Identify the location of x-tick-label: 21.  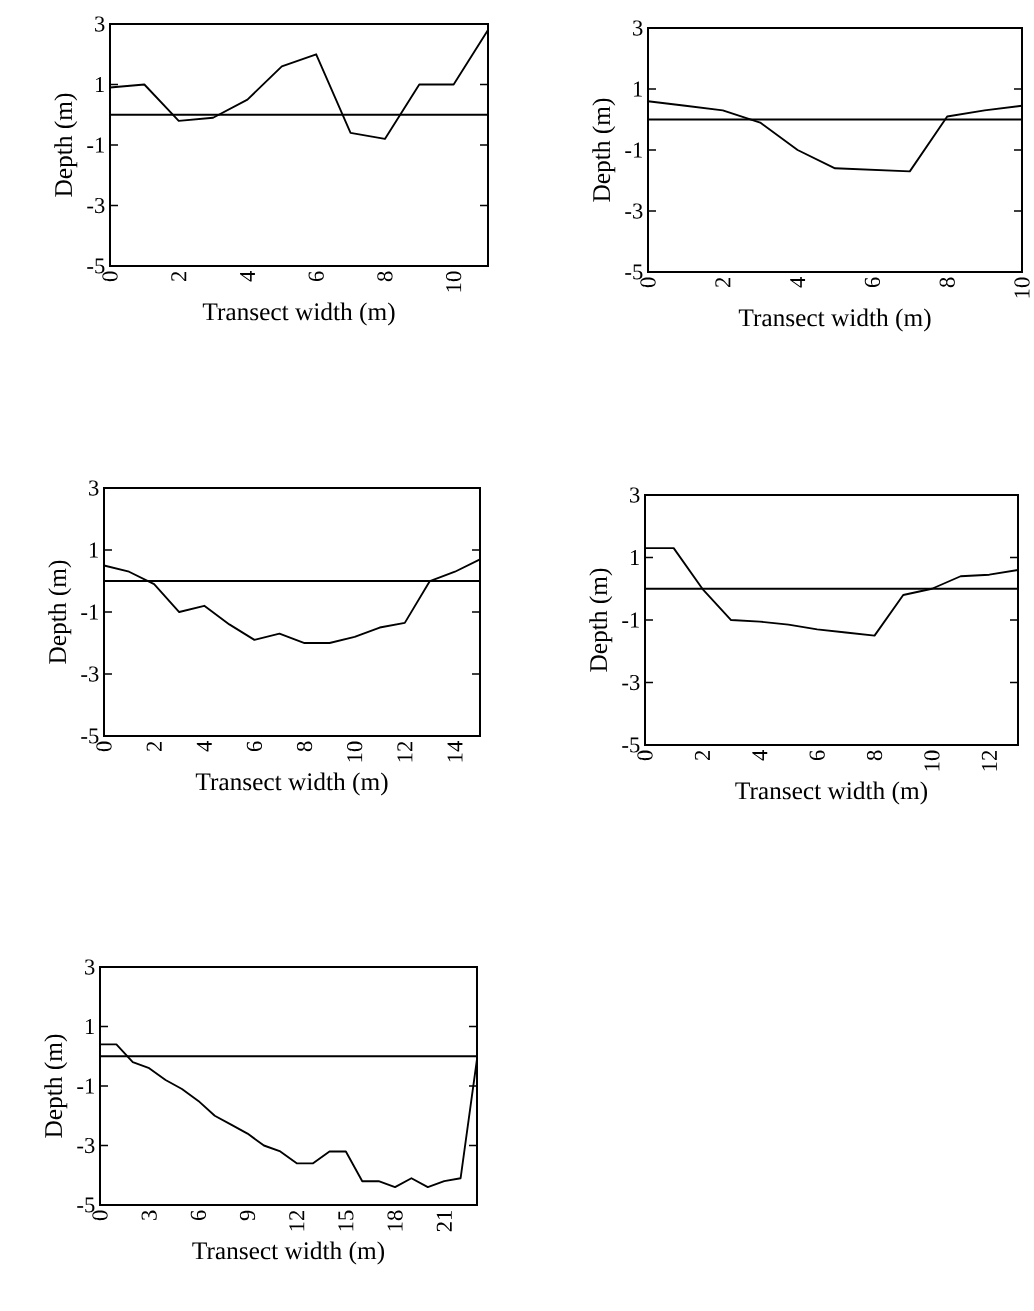
(444, 1221).